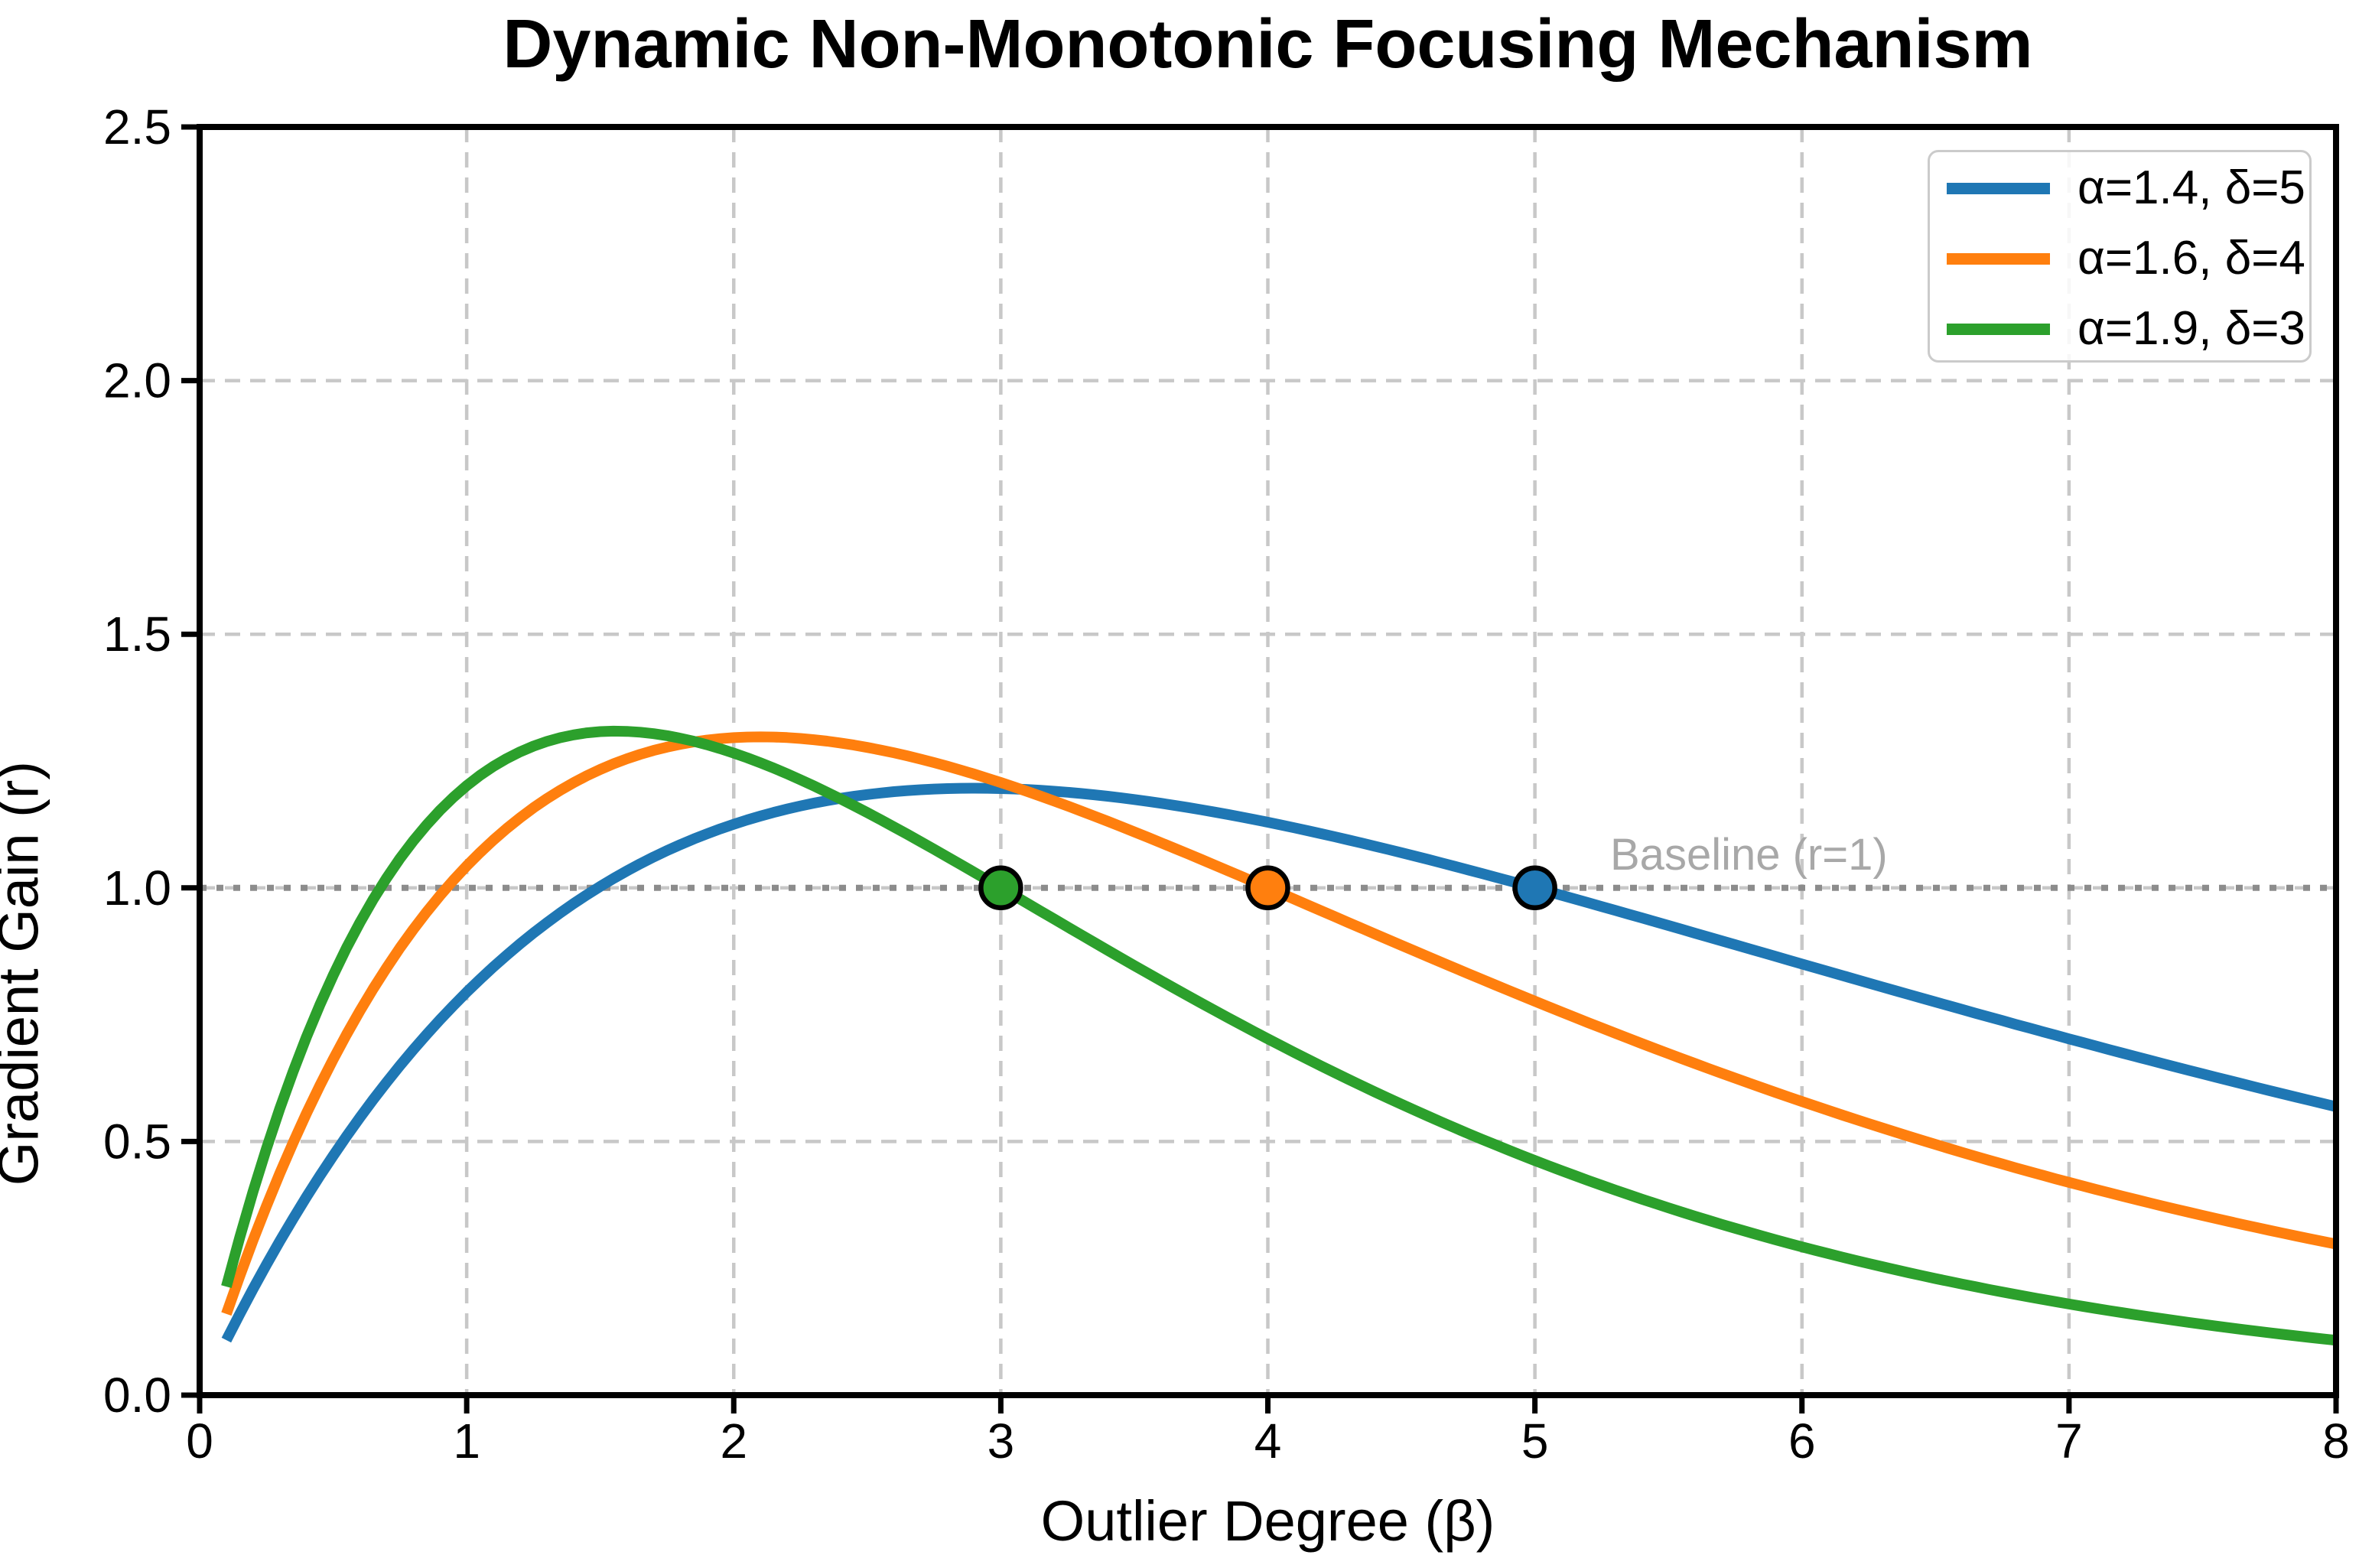  Describe the element at coordinates (2069, 1441) in the screenshot. I see `x-tick-label: 7` at that location.